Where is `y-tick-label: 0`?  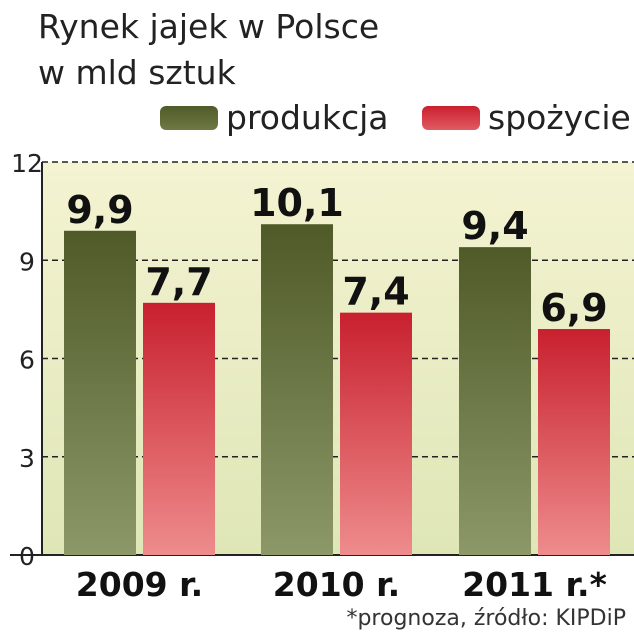
y-tick-label: 0 is located at coordinates (27, 556).